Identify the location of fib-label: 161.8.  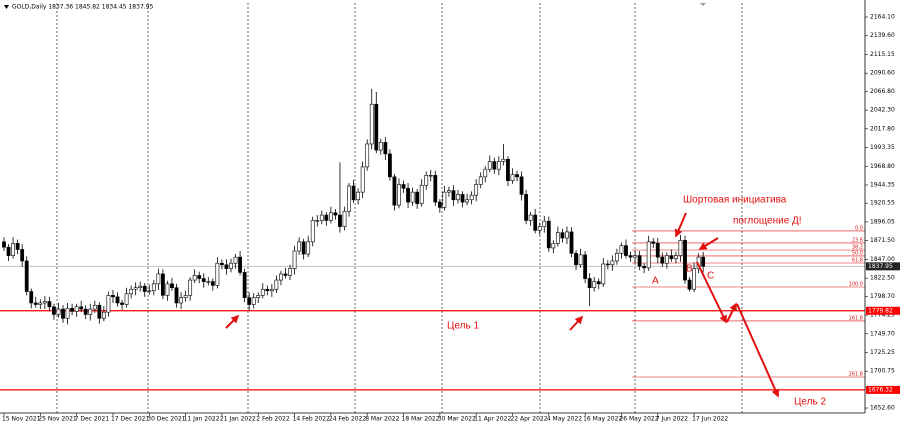
(856, 318).